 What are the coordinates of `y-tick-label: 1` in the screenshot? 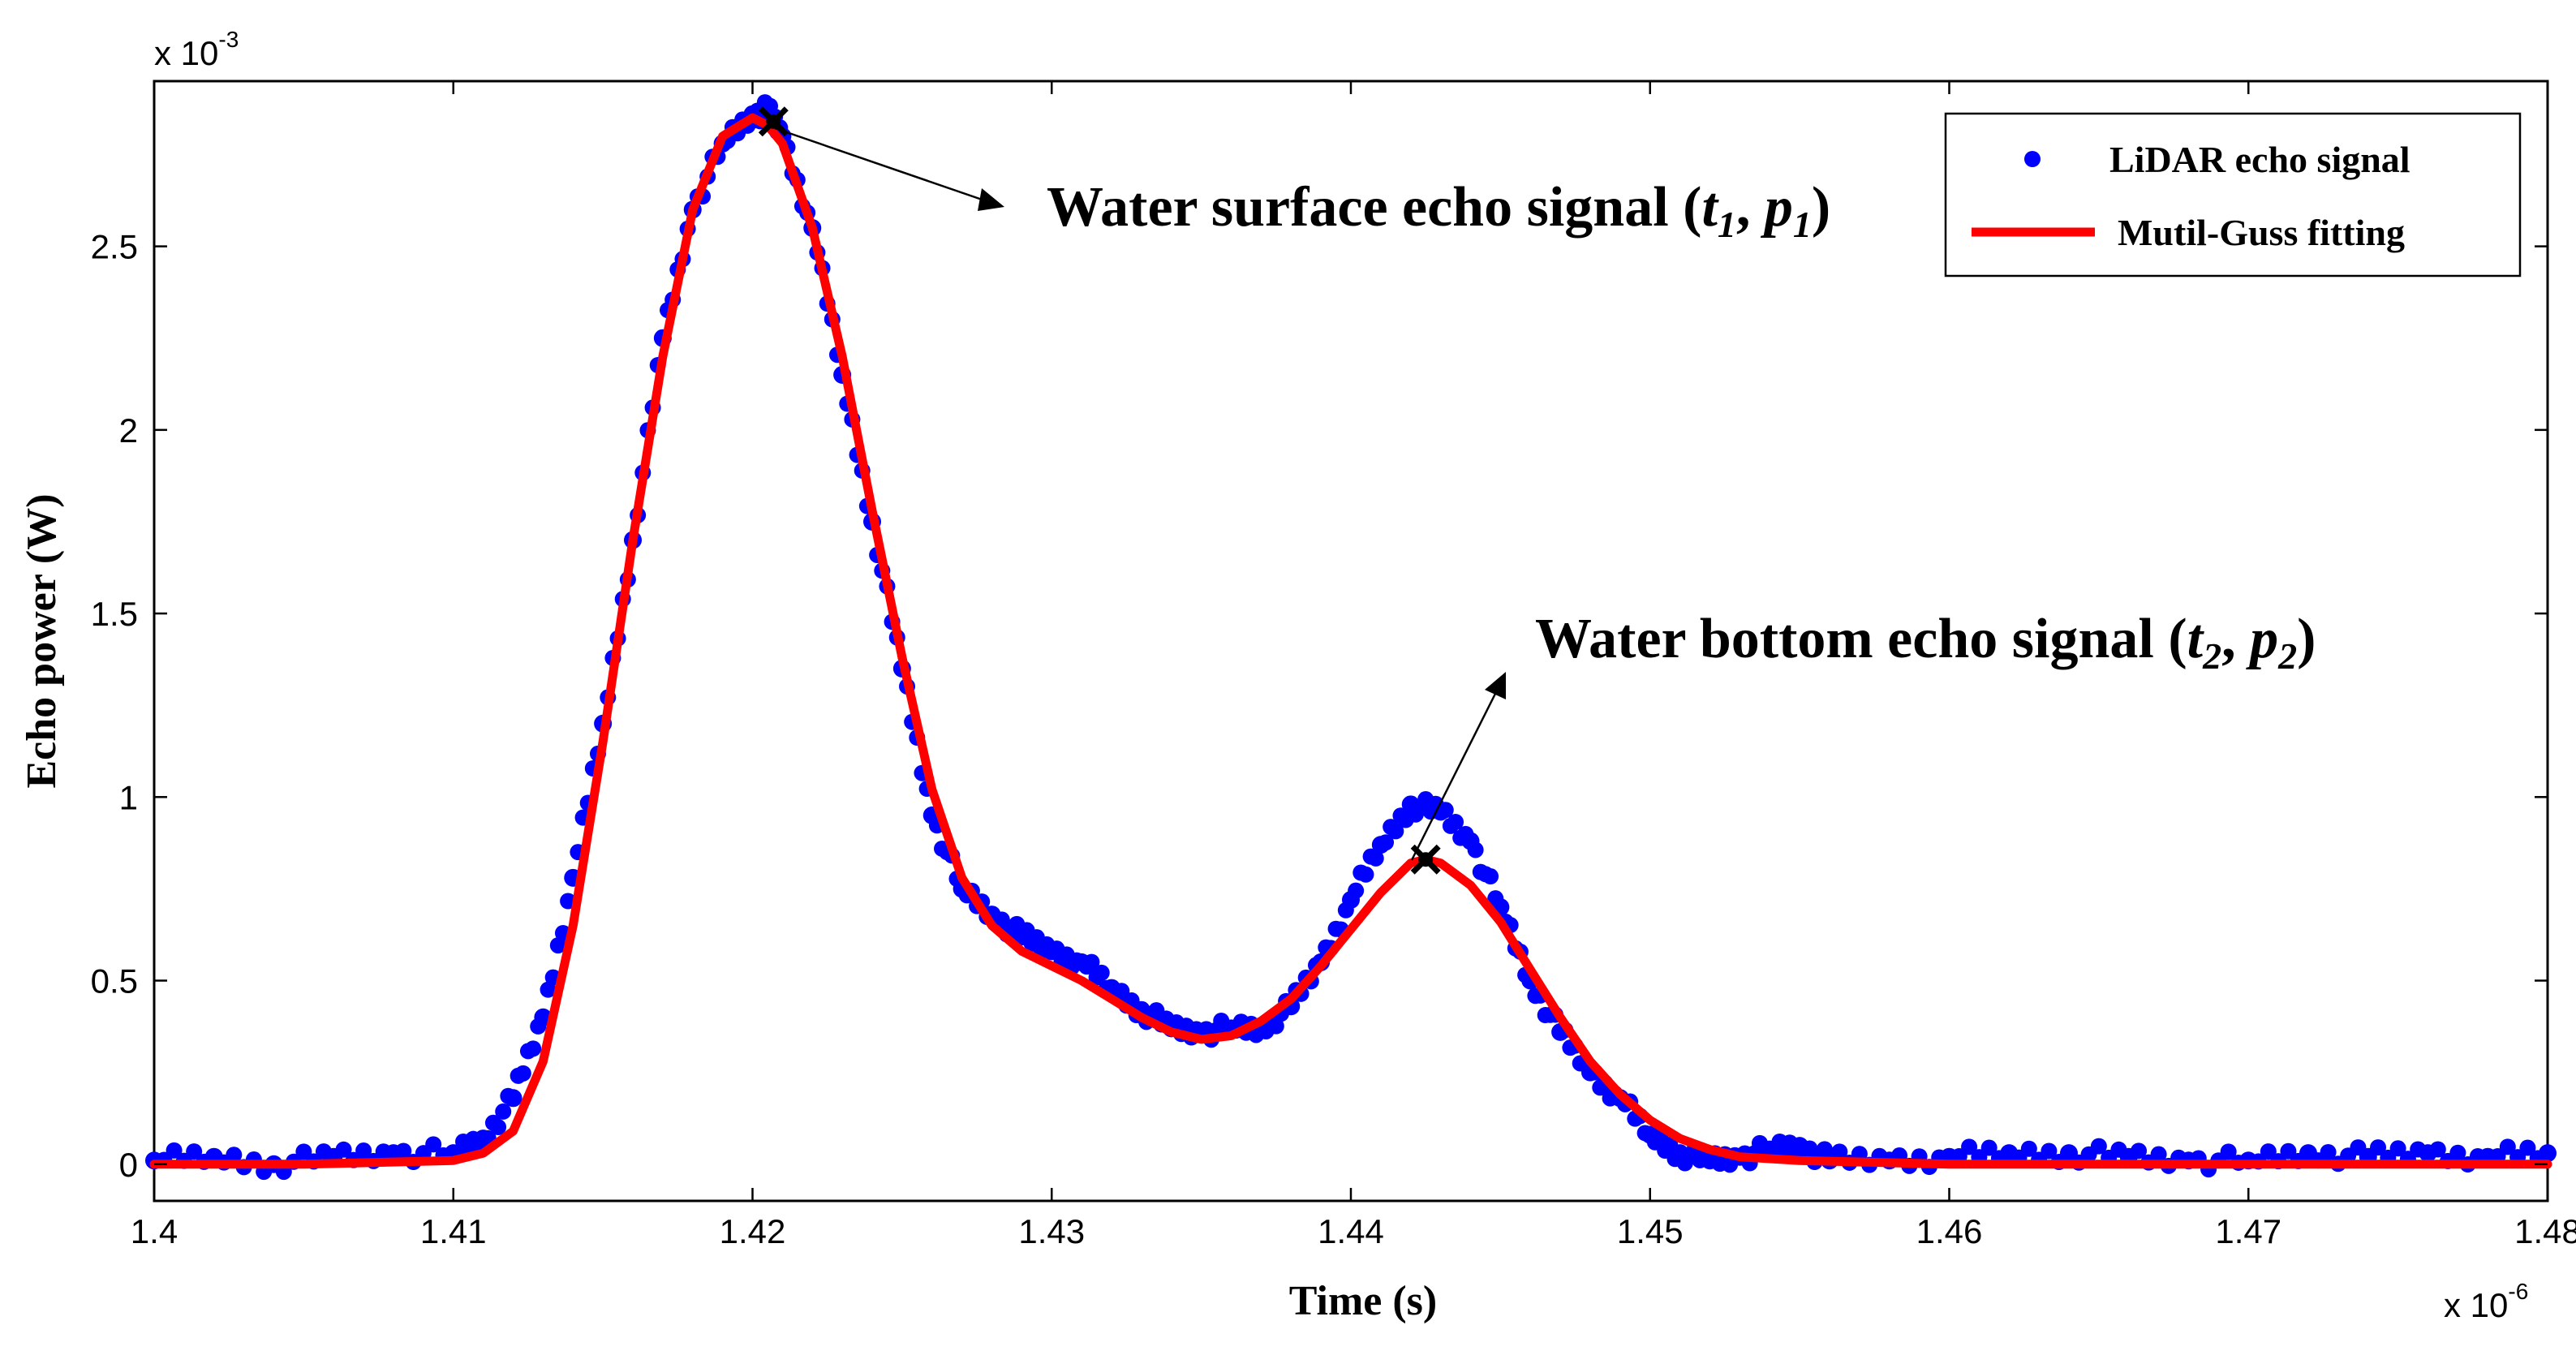 It's located at (128, 797).